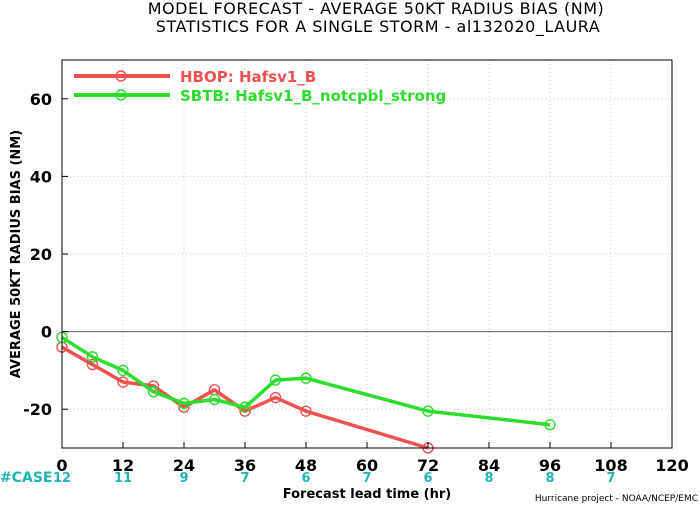 This screenshot has width=700, height=506. What do you see at coordinates (367, 494) in the screenshot?
I see `x-axis-title: Forecast lead time (hr)` at bounding box center [367, 494].